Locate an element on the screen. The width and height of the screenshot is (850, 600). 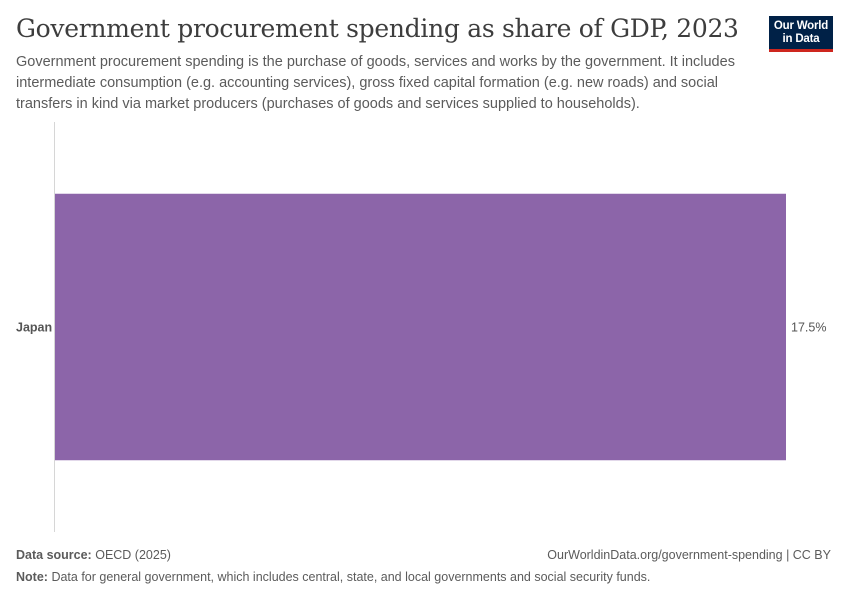
data-source-value: OECD (2025) is located at coordinates (133, 555).